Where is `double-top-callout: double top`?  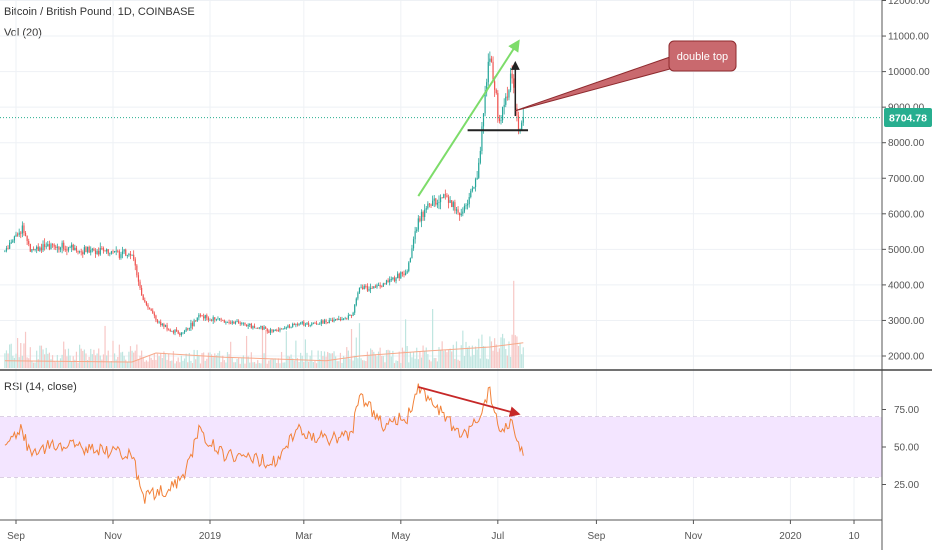 double-top-callout: double top is located at coordinates (702, 56).